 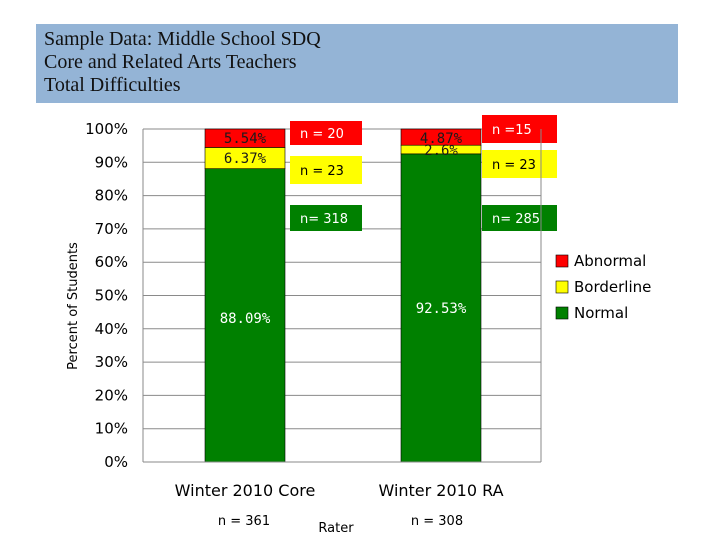 What do you see at coordinates (111, 395) in the screenshot?
I see `y-tick-label: 20%` at bounding box center [111, 395].